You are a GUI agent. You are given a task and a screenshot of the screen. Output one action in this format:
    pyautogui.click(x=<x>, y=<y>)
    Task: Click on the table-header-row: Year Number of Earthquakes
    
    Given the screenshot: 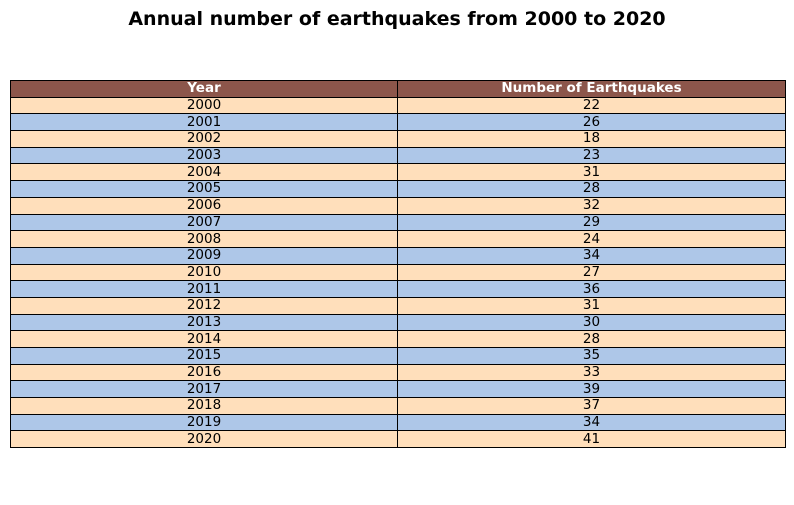 What is the action you would take?
    pyautogui.click(x=398, y=89)
    